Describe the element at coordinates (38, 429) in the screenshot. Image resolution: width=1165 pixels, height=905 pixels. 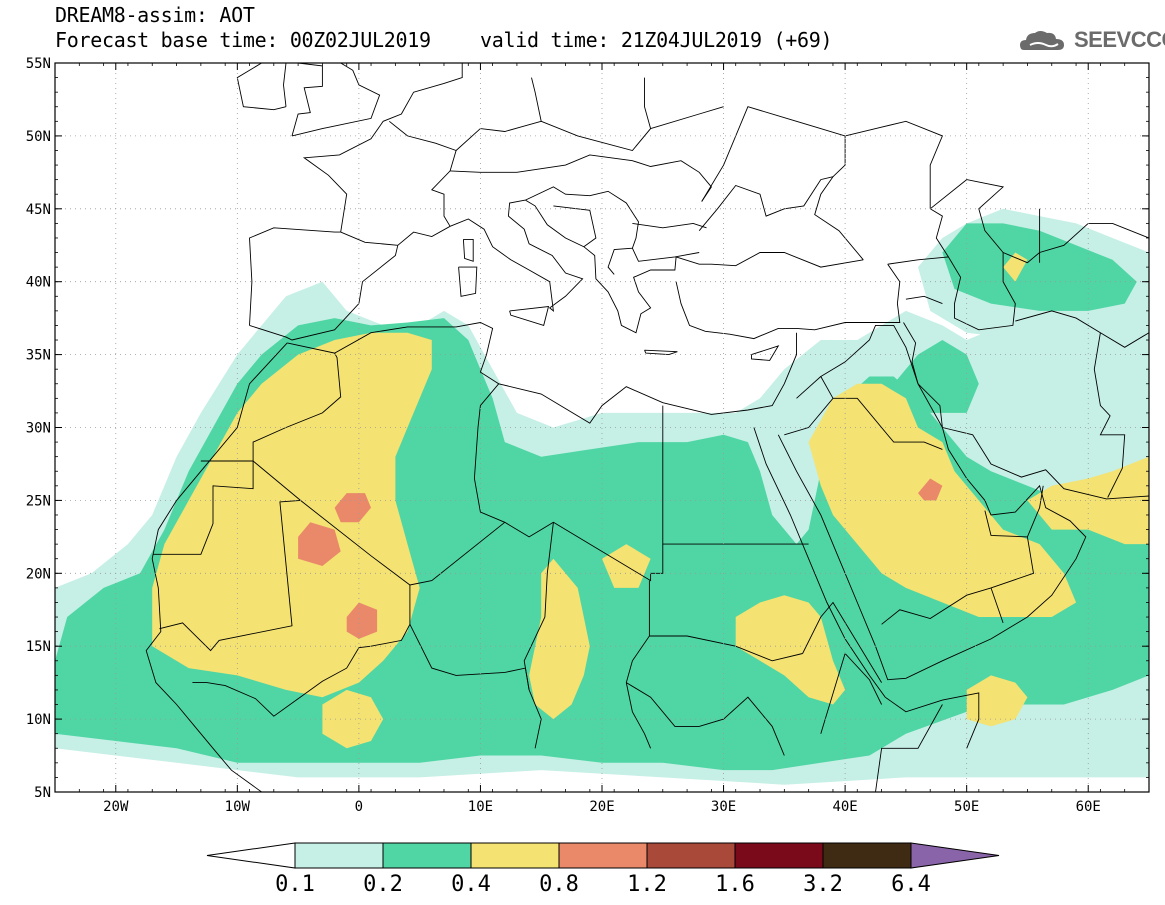
I see `lat-label: 30N` at that location.